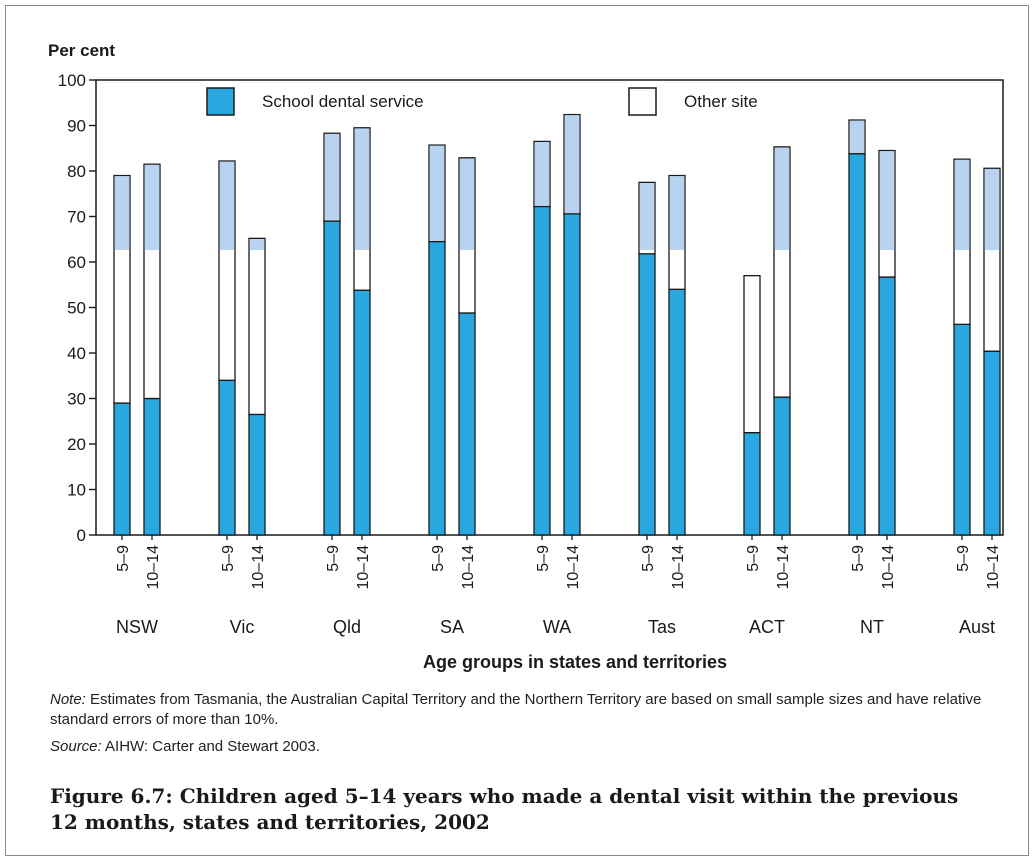 The image size is (1036, 863). What do you see at coordinates (347, 627) in the screenshot?
I see `state-label: Qld` at bounding box center [347, 627].